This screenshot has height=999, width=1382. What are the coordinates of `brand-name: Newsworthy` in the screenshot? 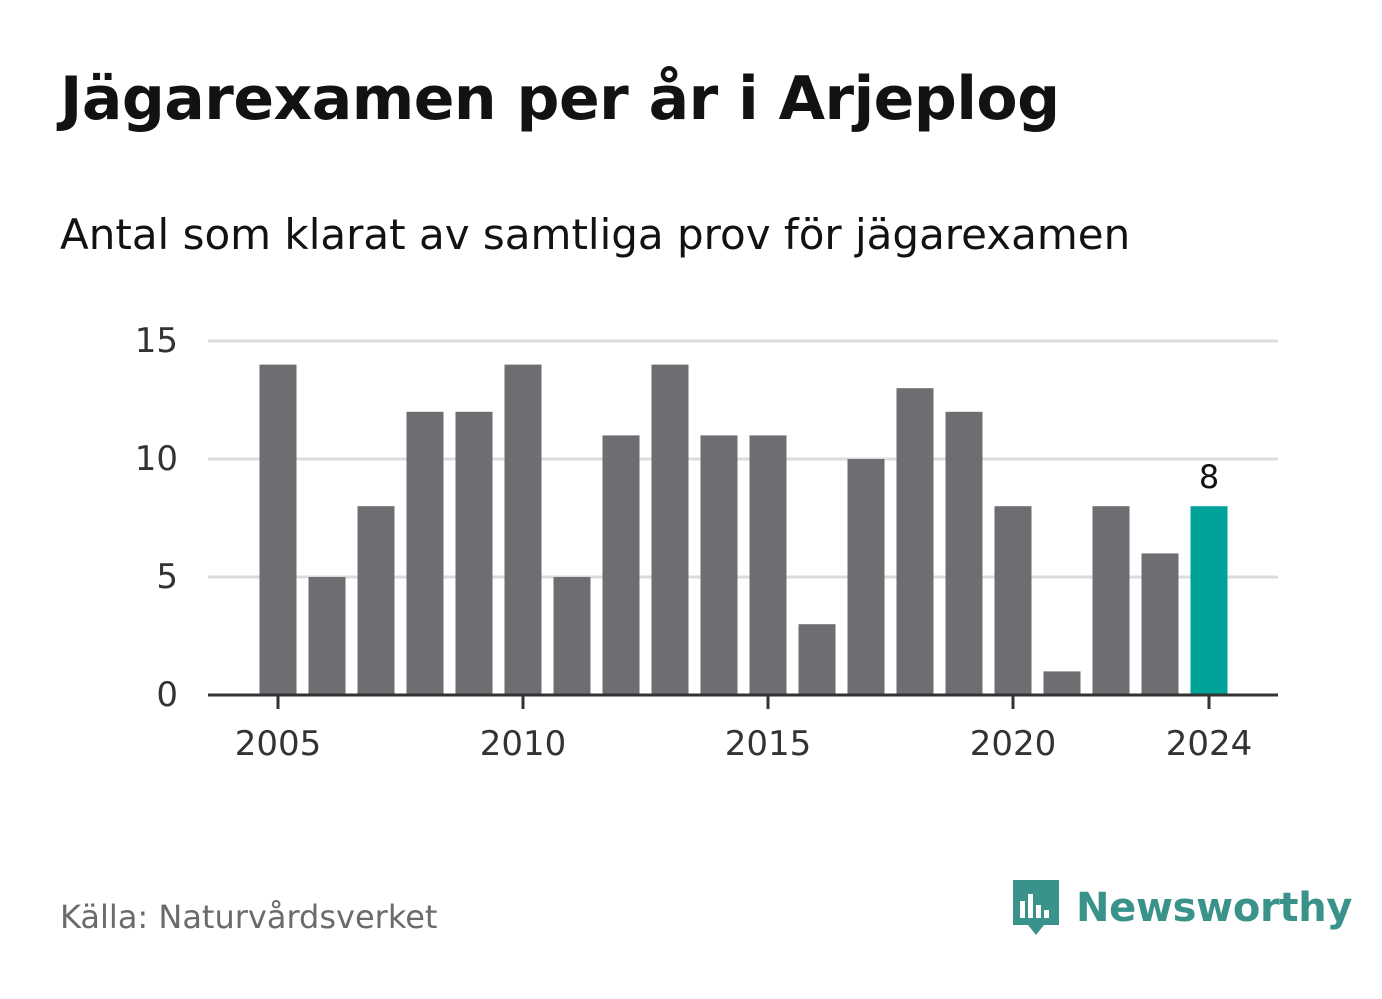 It's located at (1214, 908).